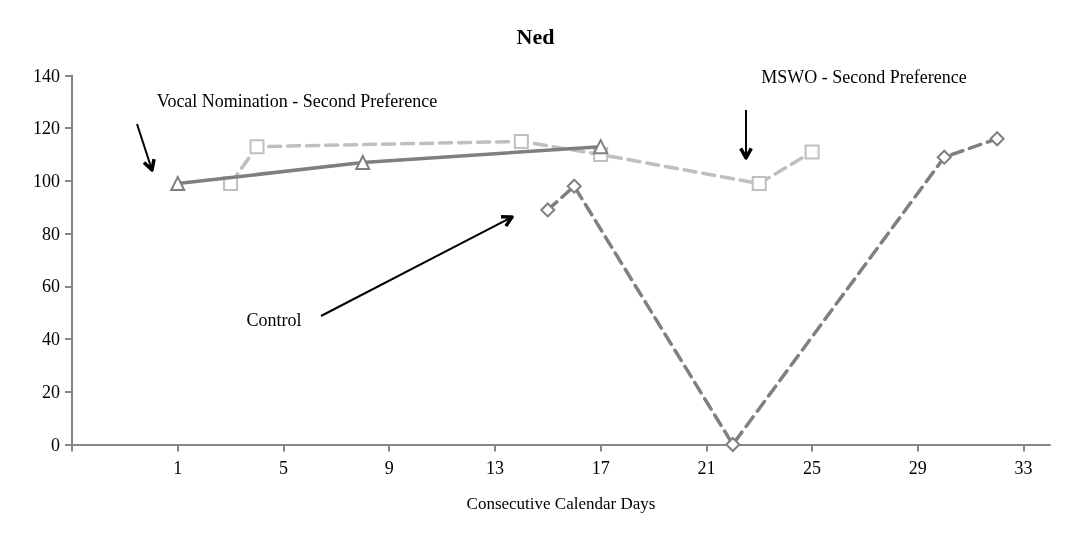 This screenshot has width=1071, height=535. What do you see at coordinates (297, 101) in the screenshot?
I see `annotation: Vocal Nomination - Second Preference` at bounding box center [297, 101].